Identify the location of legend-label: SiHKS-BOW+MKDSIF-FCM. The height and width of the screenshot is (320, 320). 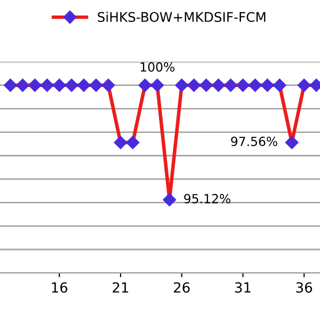
(182, 17).